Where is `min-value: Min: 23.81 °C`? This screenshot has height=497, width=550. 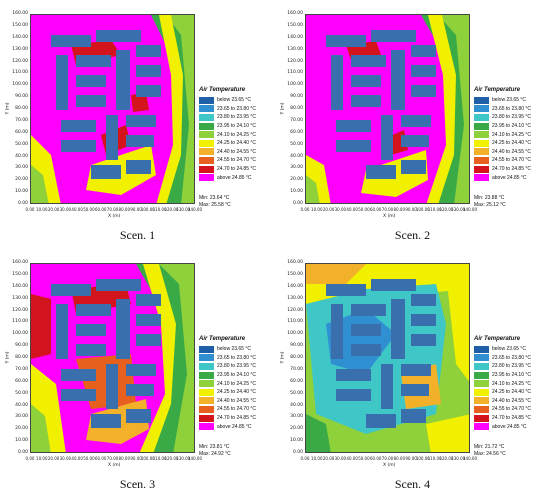
min-value: Min: 23.81 °C is located at coordinates (214, 447).